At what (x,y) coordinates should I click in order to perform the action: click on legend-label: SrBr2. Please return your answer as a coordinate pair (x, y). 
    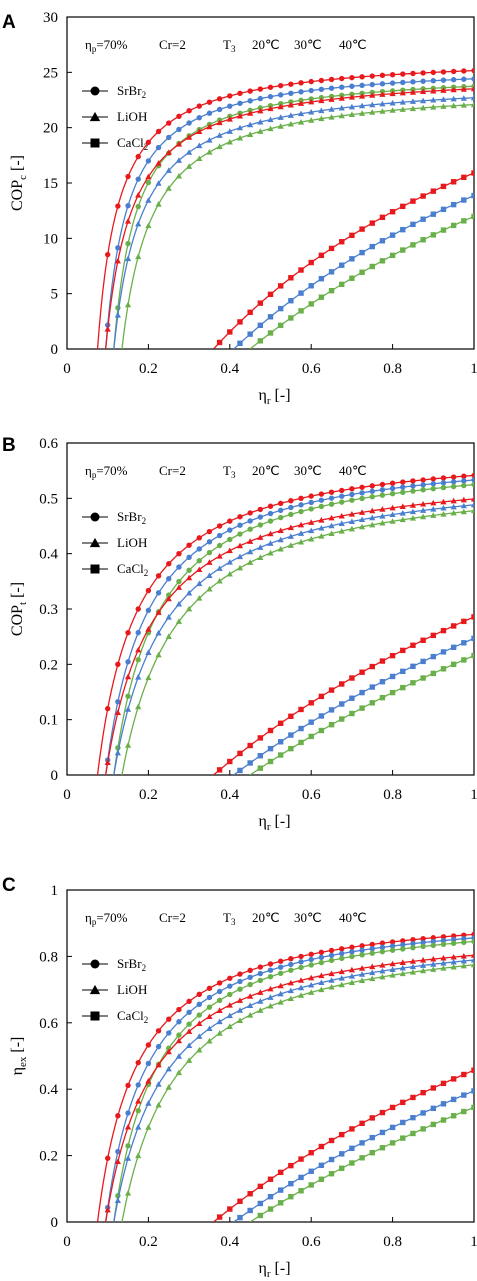
    Looking at the image, I should click on (131, 964).